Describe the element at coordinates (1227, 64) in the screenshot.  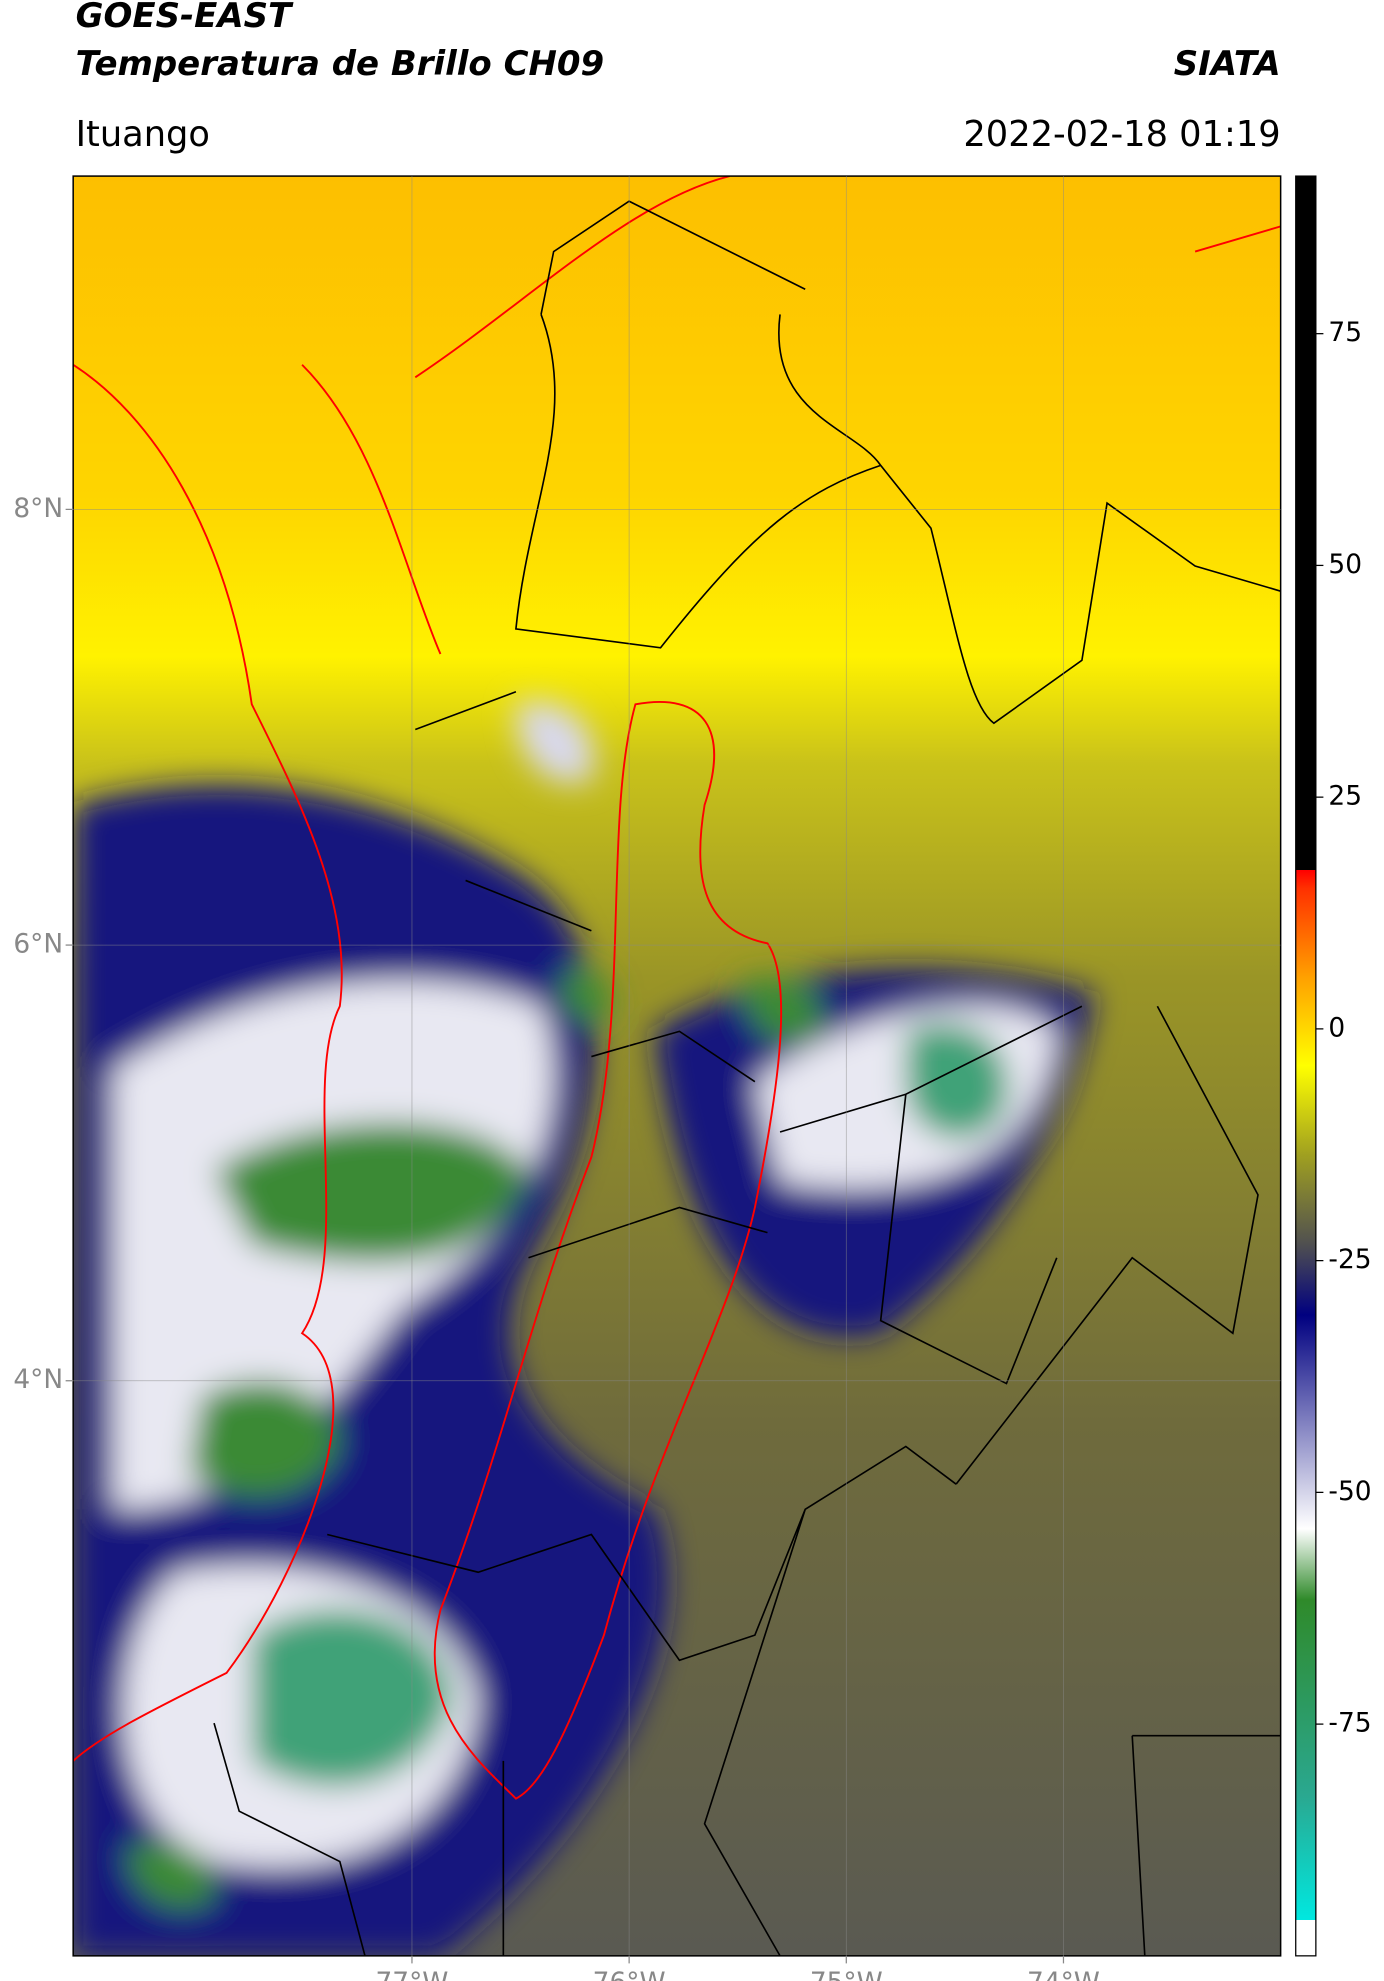
I see `source: SIATA` at that location.